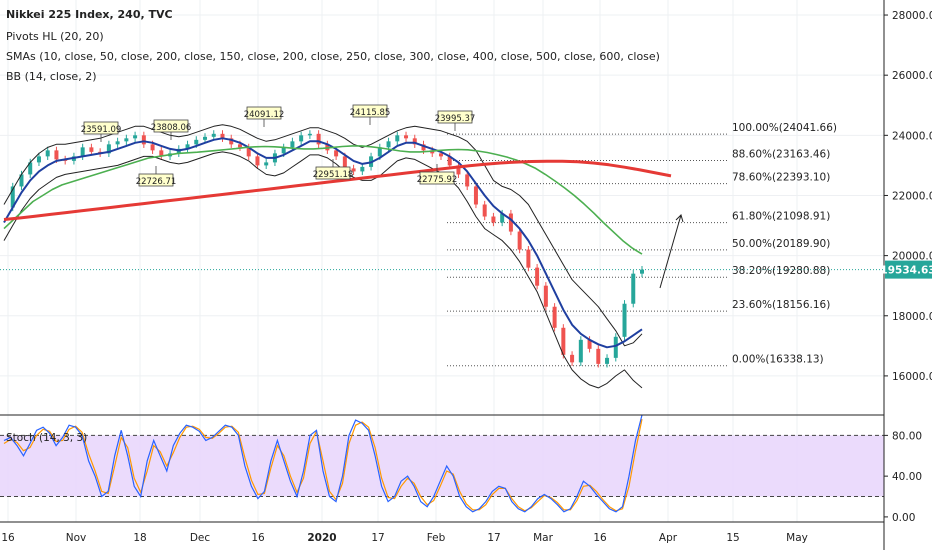 The height and width of the screenshot is (550, 932). I want to click on stoch-k-line, so click(323, 463).